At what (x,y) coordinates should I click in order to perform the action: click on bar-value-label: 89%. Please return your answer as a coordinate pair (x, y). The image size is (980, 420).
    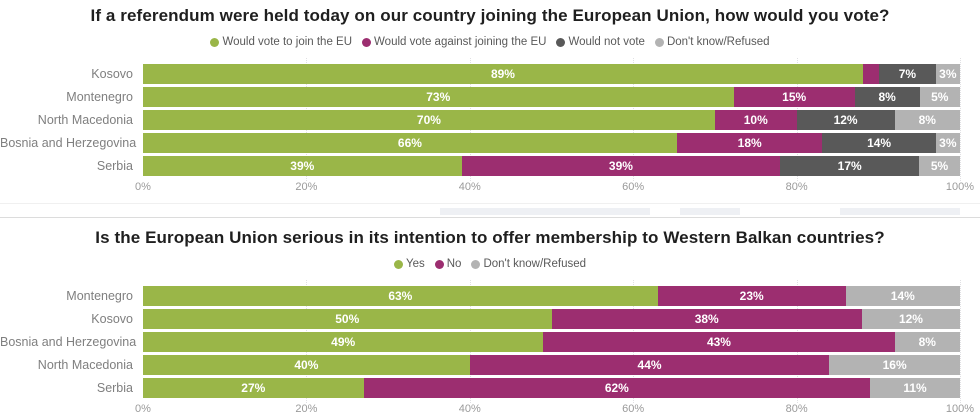
    Looking at the image, I should click on (502, 73).